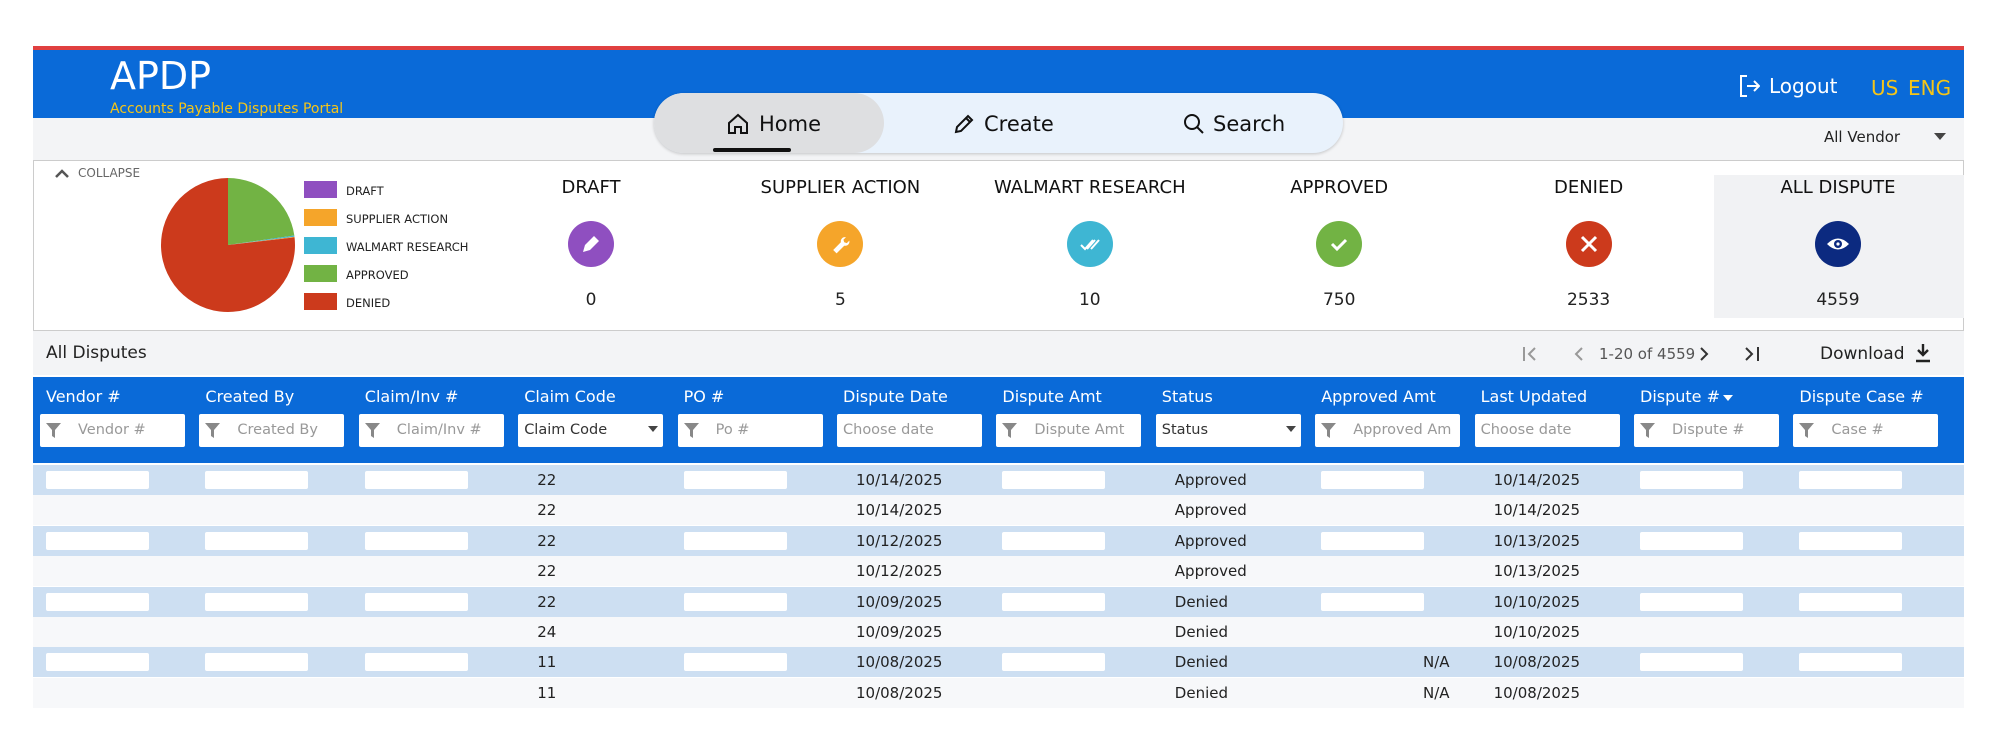 The image size is (2000, 750). I want to click on status-count: 0, so click(591, 300).